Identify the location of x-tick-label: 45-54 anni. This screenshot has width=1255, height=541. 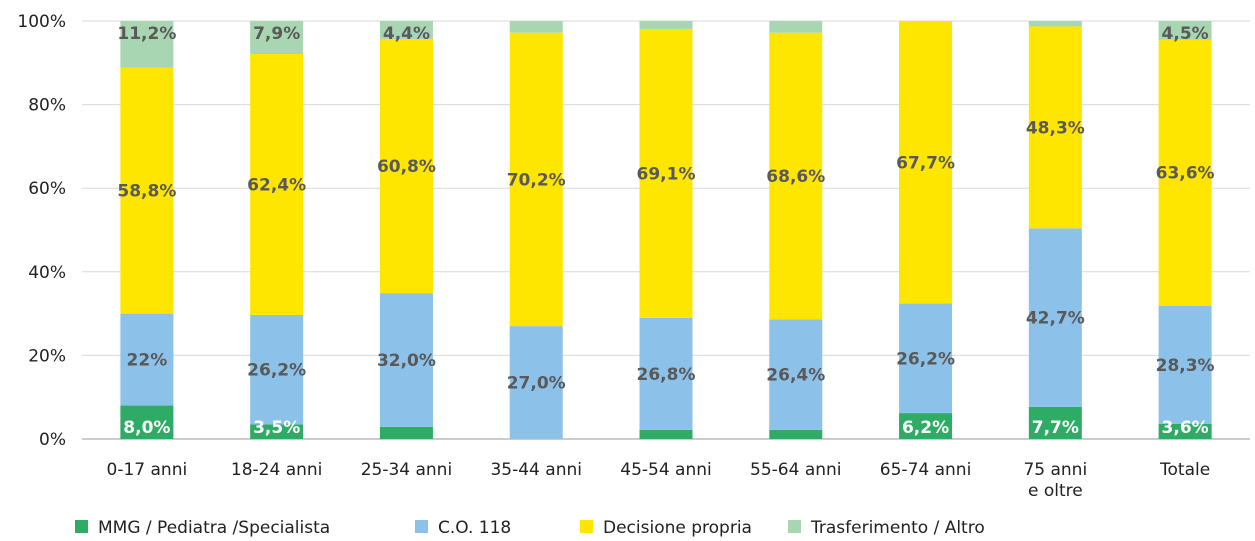
(666, 470).